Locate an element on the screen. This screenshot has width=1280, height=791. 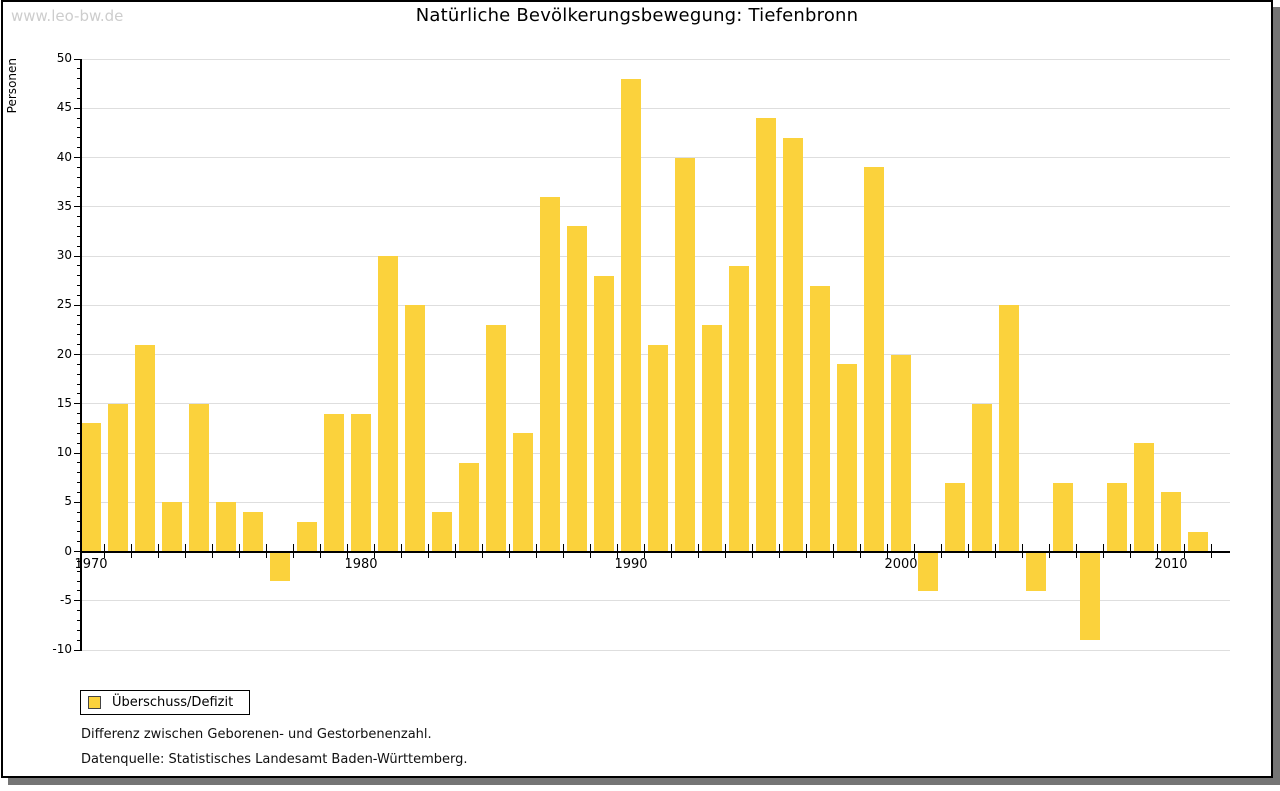
bar-1976 is located at coordinates (253, 532).